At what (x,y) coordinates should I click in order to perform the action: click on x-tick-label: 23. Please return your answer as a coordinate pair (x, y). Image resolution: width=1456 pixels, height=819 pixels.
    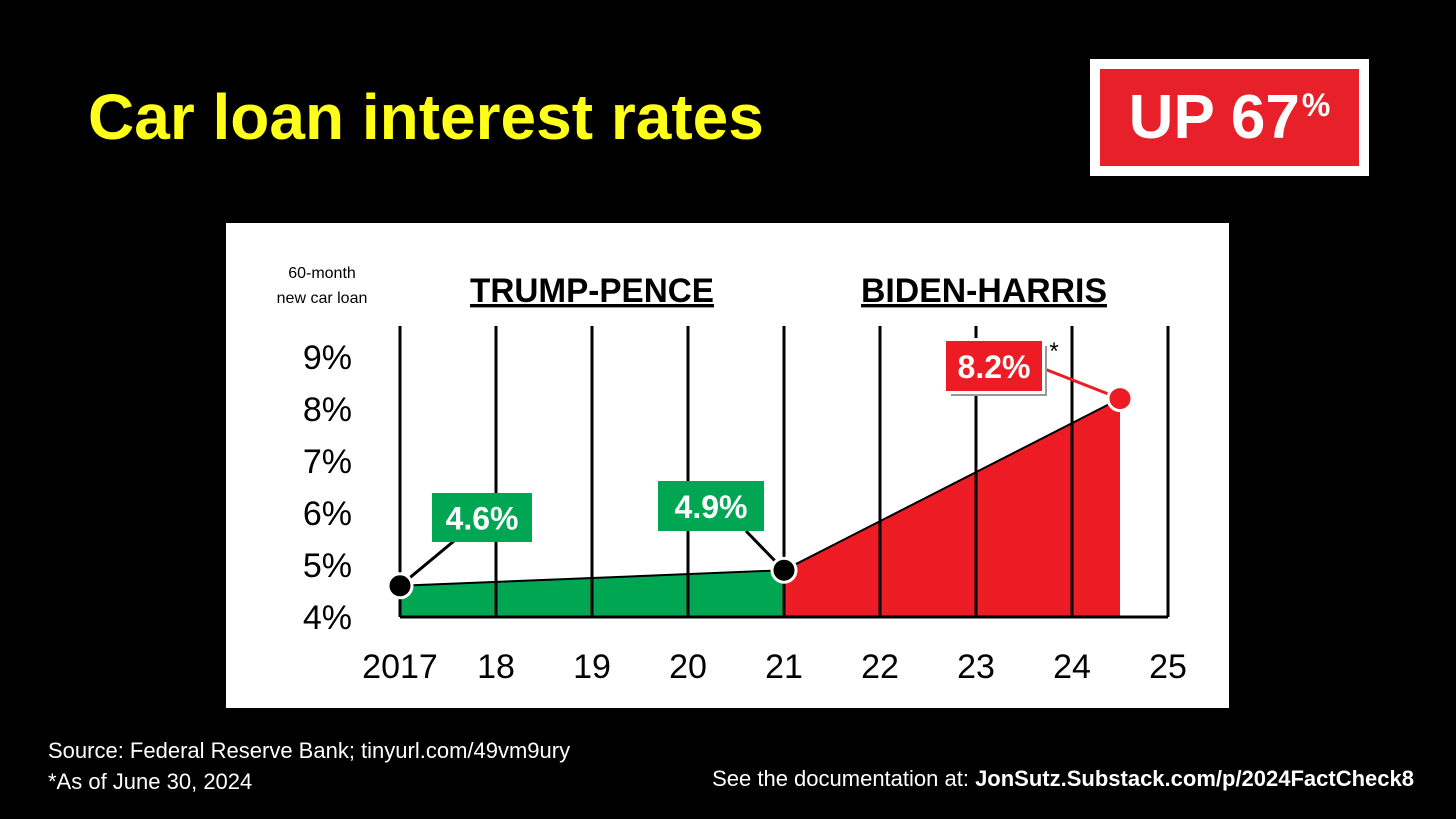
    Looking at the image, I should click on (976, 667).